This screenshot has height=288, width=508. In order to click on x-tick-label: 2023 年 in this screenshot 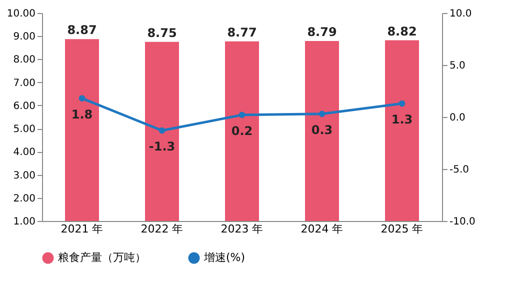, I will do `click(242, 229)`.